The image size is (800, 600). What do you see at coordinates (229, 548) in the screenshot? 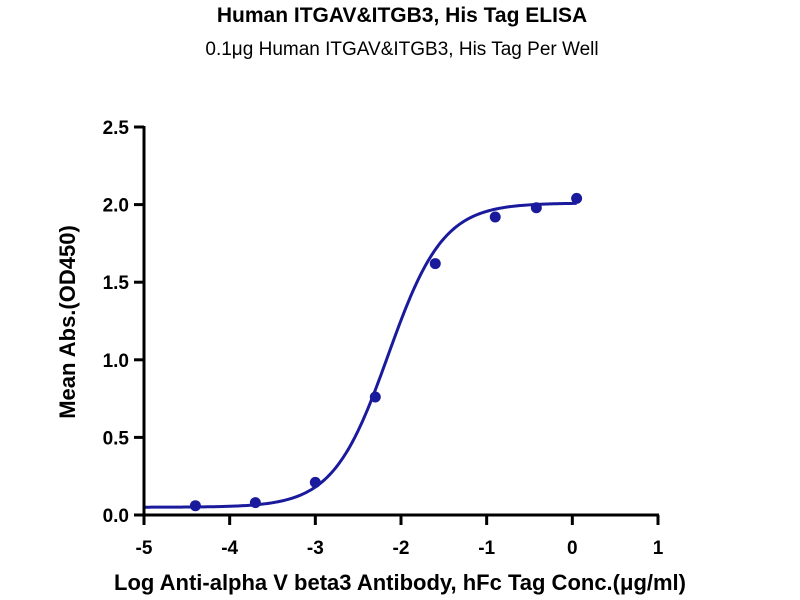
I see `x-tick-label: -4` at bounding box center [229, 548].